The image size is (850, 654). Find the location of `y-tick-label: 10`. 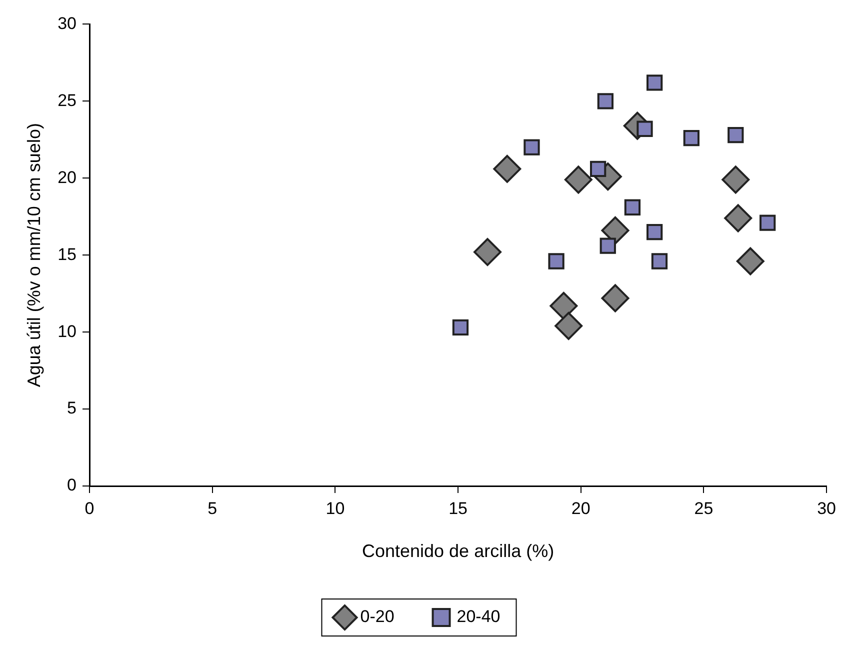

y-tick-label: 10 is located at coordinates (67, 331).